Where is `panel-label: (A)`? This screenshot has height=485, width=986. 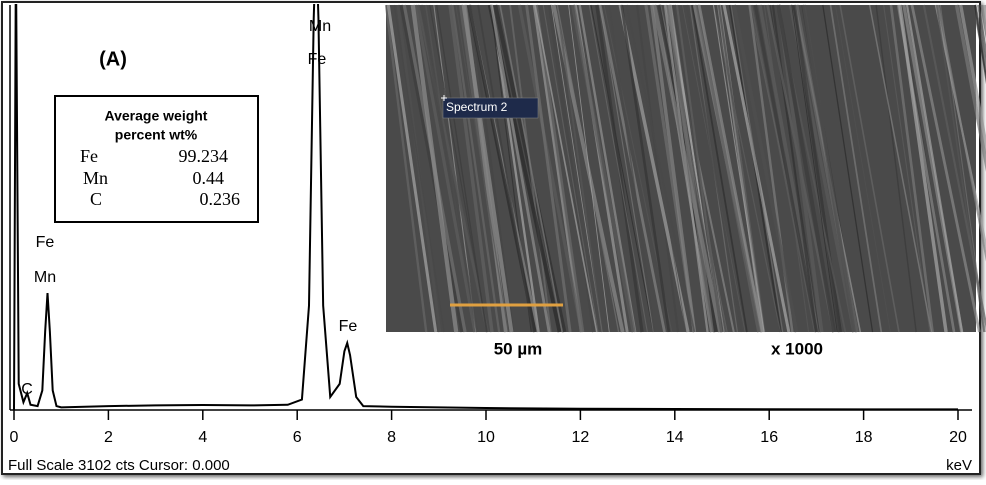
panel-label: (A) is located at coordinates (113, 59).